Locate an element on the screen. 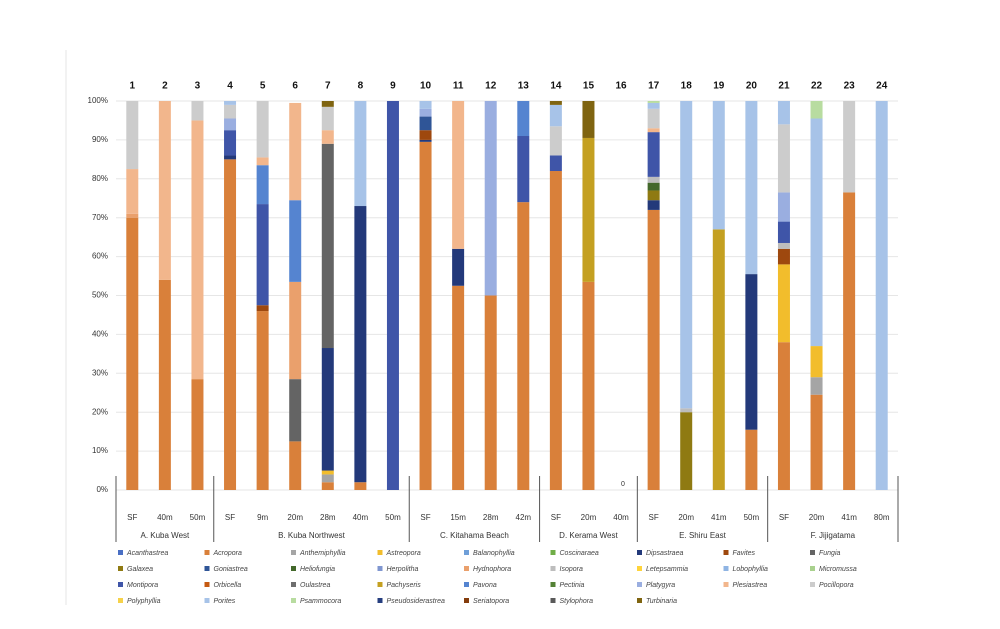 The width and height of the screenshot is (1000, 629). x-tick-label: 41m is located at coordinates (849, 517).